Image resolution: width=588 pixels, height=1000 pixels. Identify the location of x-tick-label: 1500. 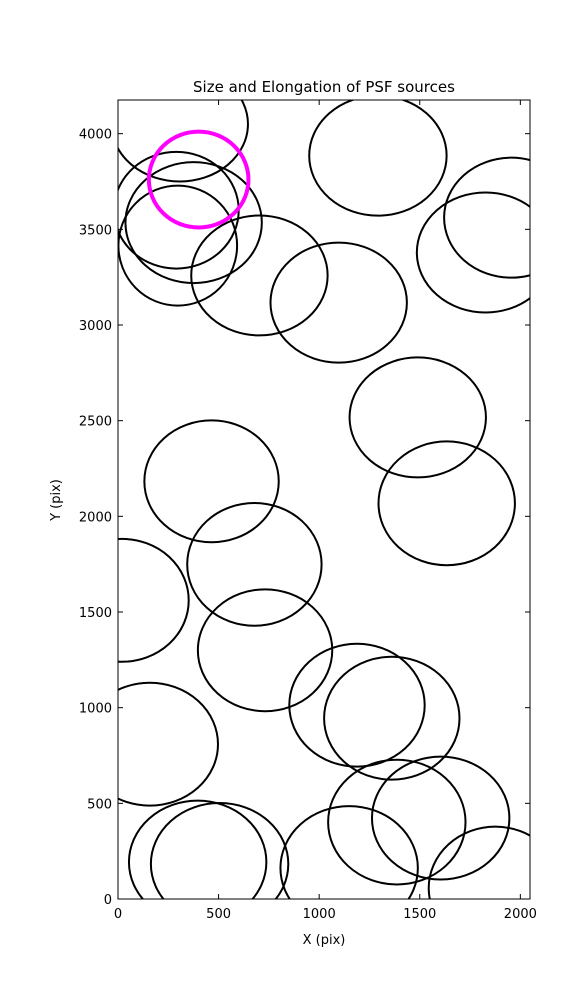
(419, 914).